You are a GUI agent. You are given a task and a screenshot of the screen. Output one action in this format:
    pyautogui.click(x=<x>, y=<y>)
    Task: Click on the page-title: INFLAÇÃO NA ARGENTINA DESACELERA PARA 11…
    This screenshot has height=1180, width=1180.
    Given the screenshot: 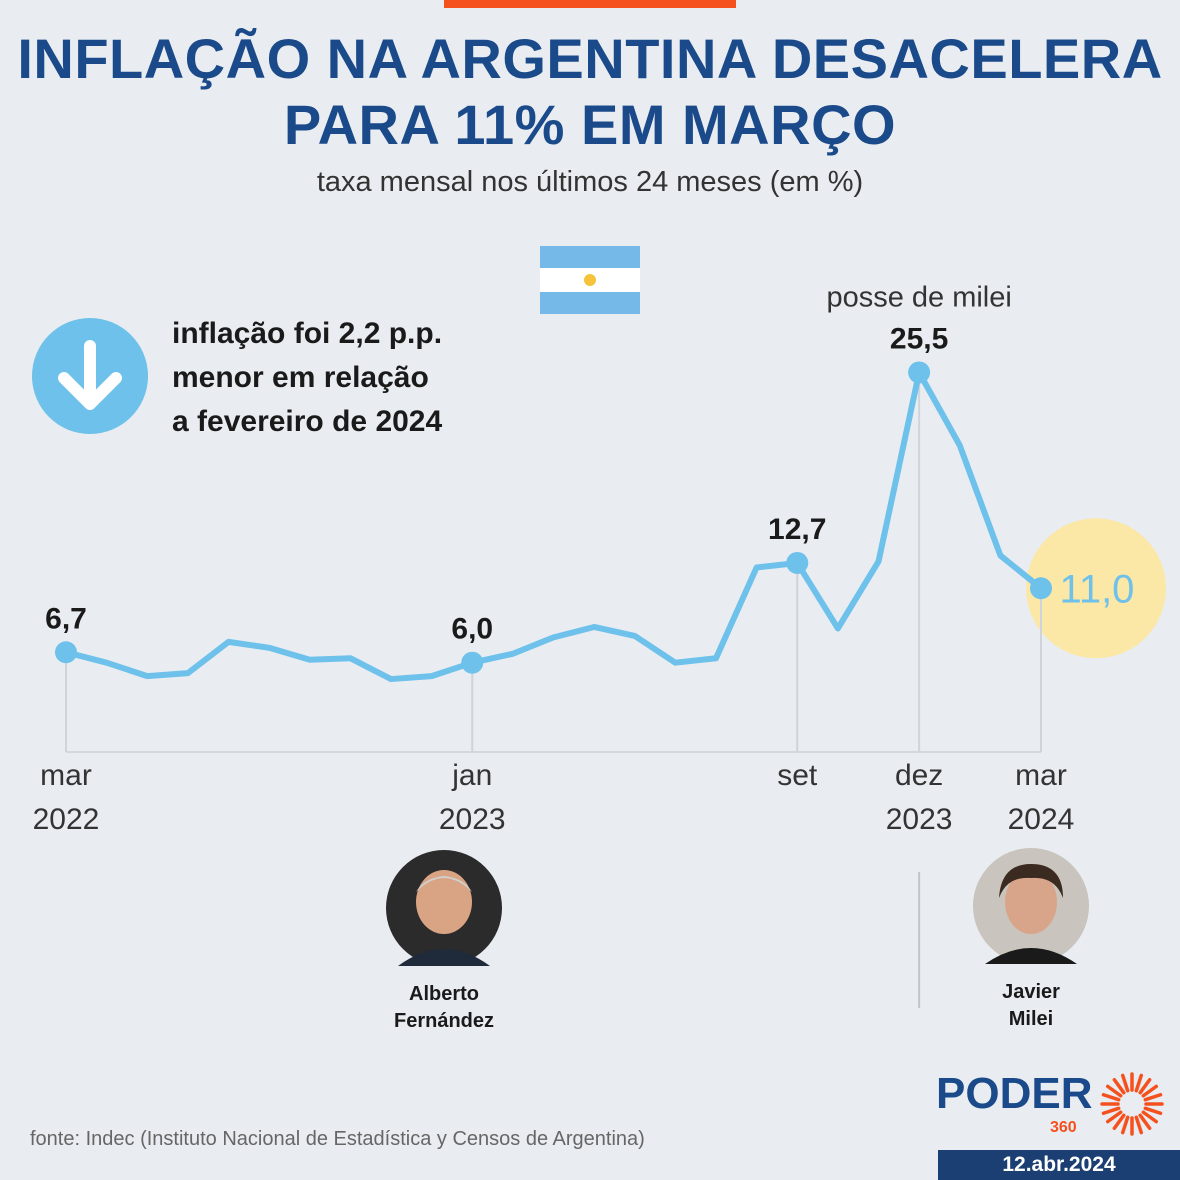 What is the action you would take?
    pyautogui.click(x=590, y=92)
    